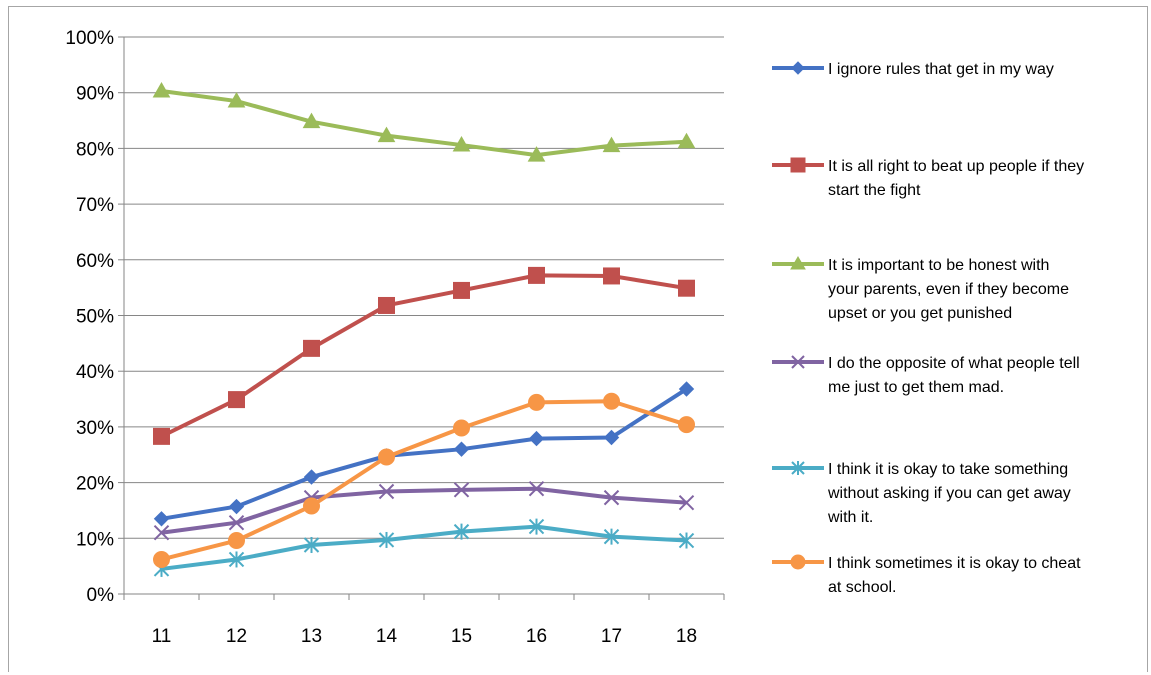 The height and width of the screenshot is (675, 1151). I want to click on legend-label: I think sometimes it is okay to cheat, so click(954, 563).